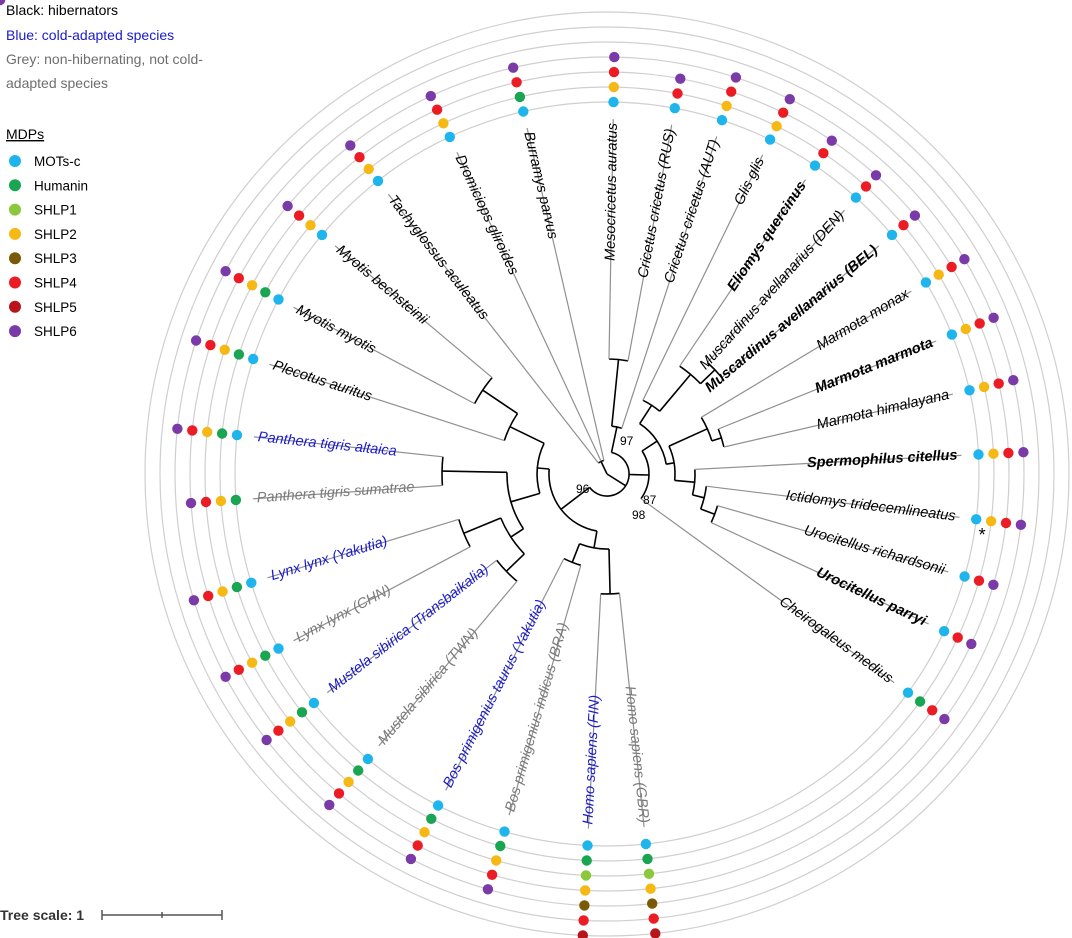 The image size is (1072, 938). Describe the element at coordinates (976, 519) in the screenshot. I see `mdp-dot-11-mots-c` at that location.